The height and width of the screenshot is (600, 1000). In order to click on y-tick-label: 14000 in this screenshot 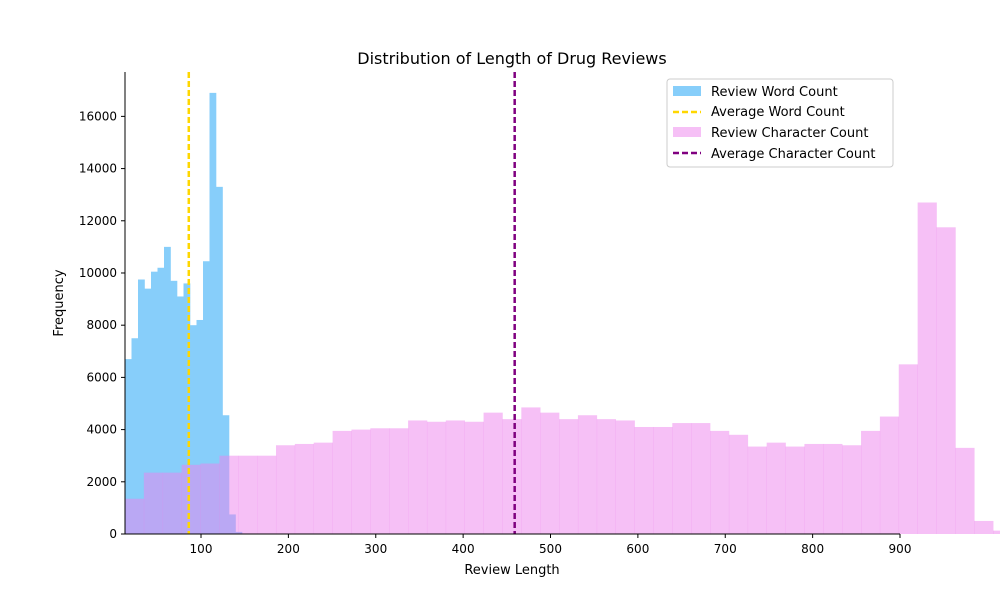, I will do `click(98, 169)`.